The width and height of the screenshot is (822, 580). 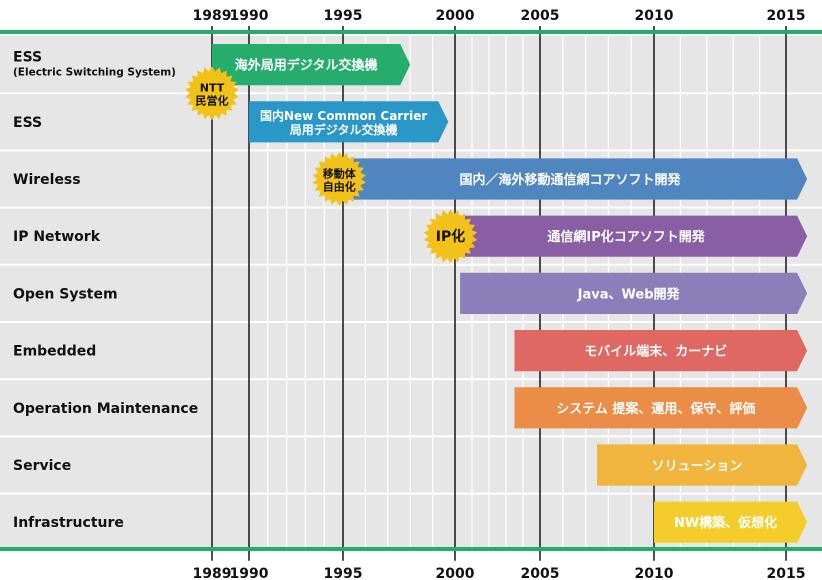 I want to click on tick-label-top: 2010, so click(x=654, y=16).